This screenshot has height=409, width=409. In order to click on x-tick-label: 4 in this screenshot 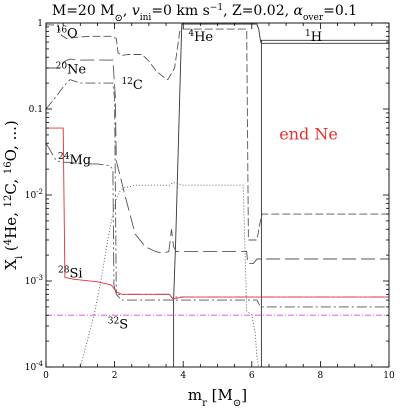, I will do `click(183, 376)`.